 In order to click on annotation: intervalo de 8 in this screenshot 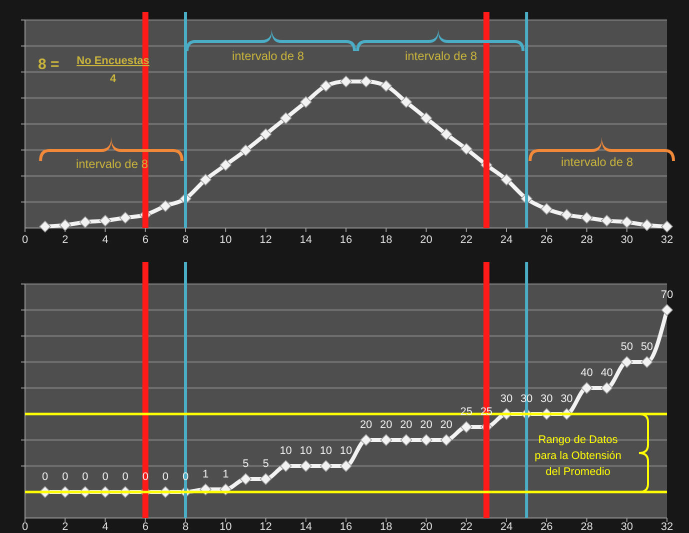, I will do `click(597, 162)`.